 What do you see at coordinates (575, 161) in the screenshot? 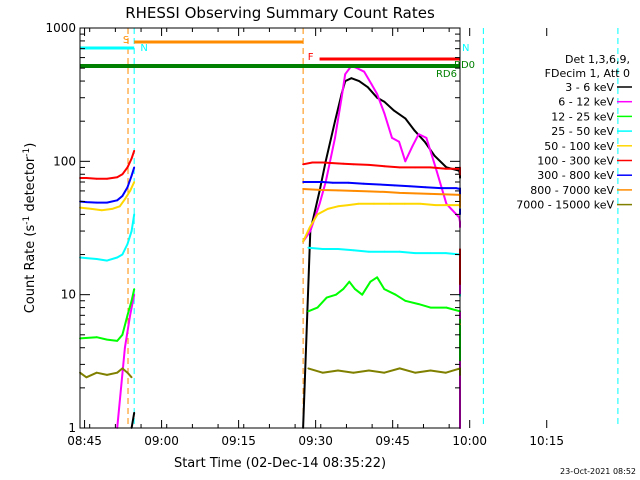
I see `legend-label-100-300-kev: 100 - 300 keV` at bounding box center [575, 161].